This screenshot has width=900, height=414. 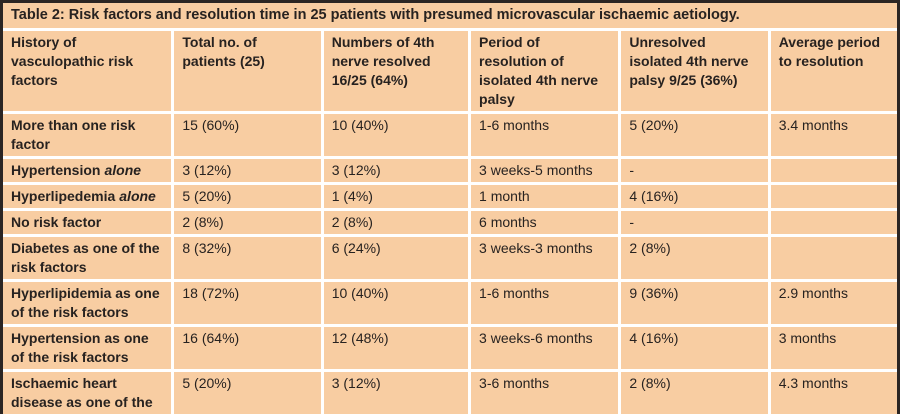 What do you see at coordinates (833, 303) in the screenshot?
I see `data-cell: 2.9 months` at bounding box center [833, 303].